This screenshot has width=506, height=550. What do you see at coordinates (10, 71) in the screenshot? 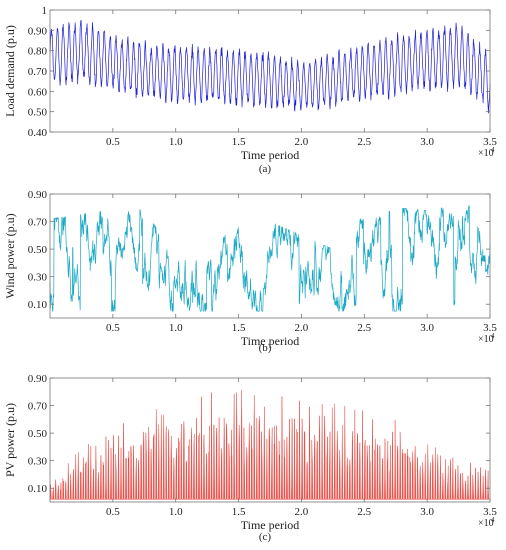
I see `y-axis-label: Load demand (p.u)` at bounding box center [10, 71].